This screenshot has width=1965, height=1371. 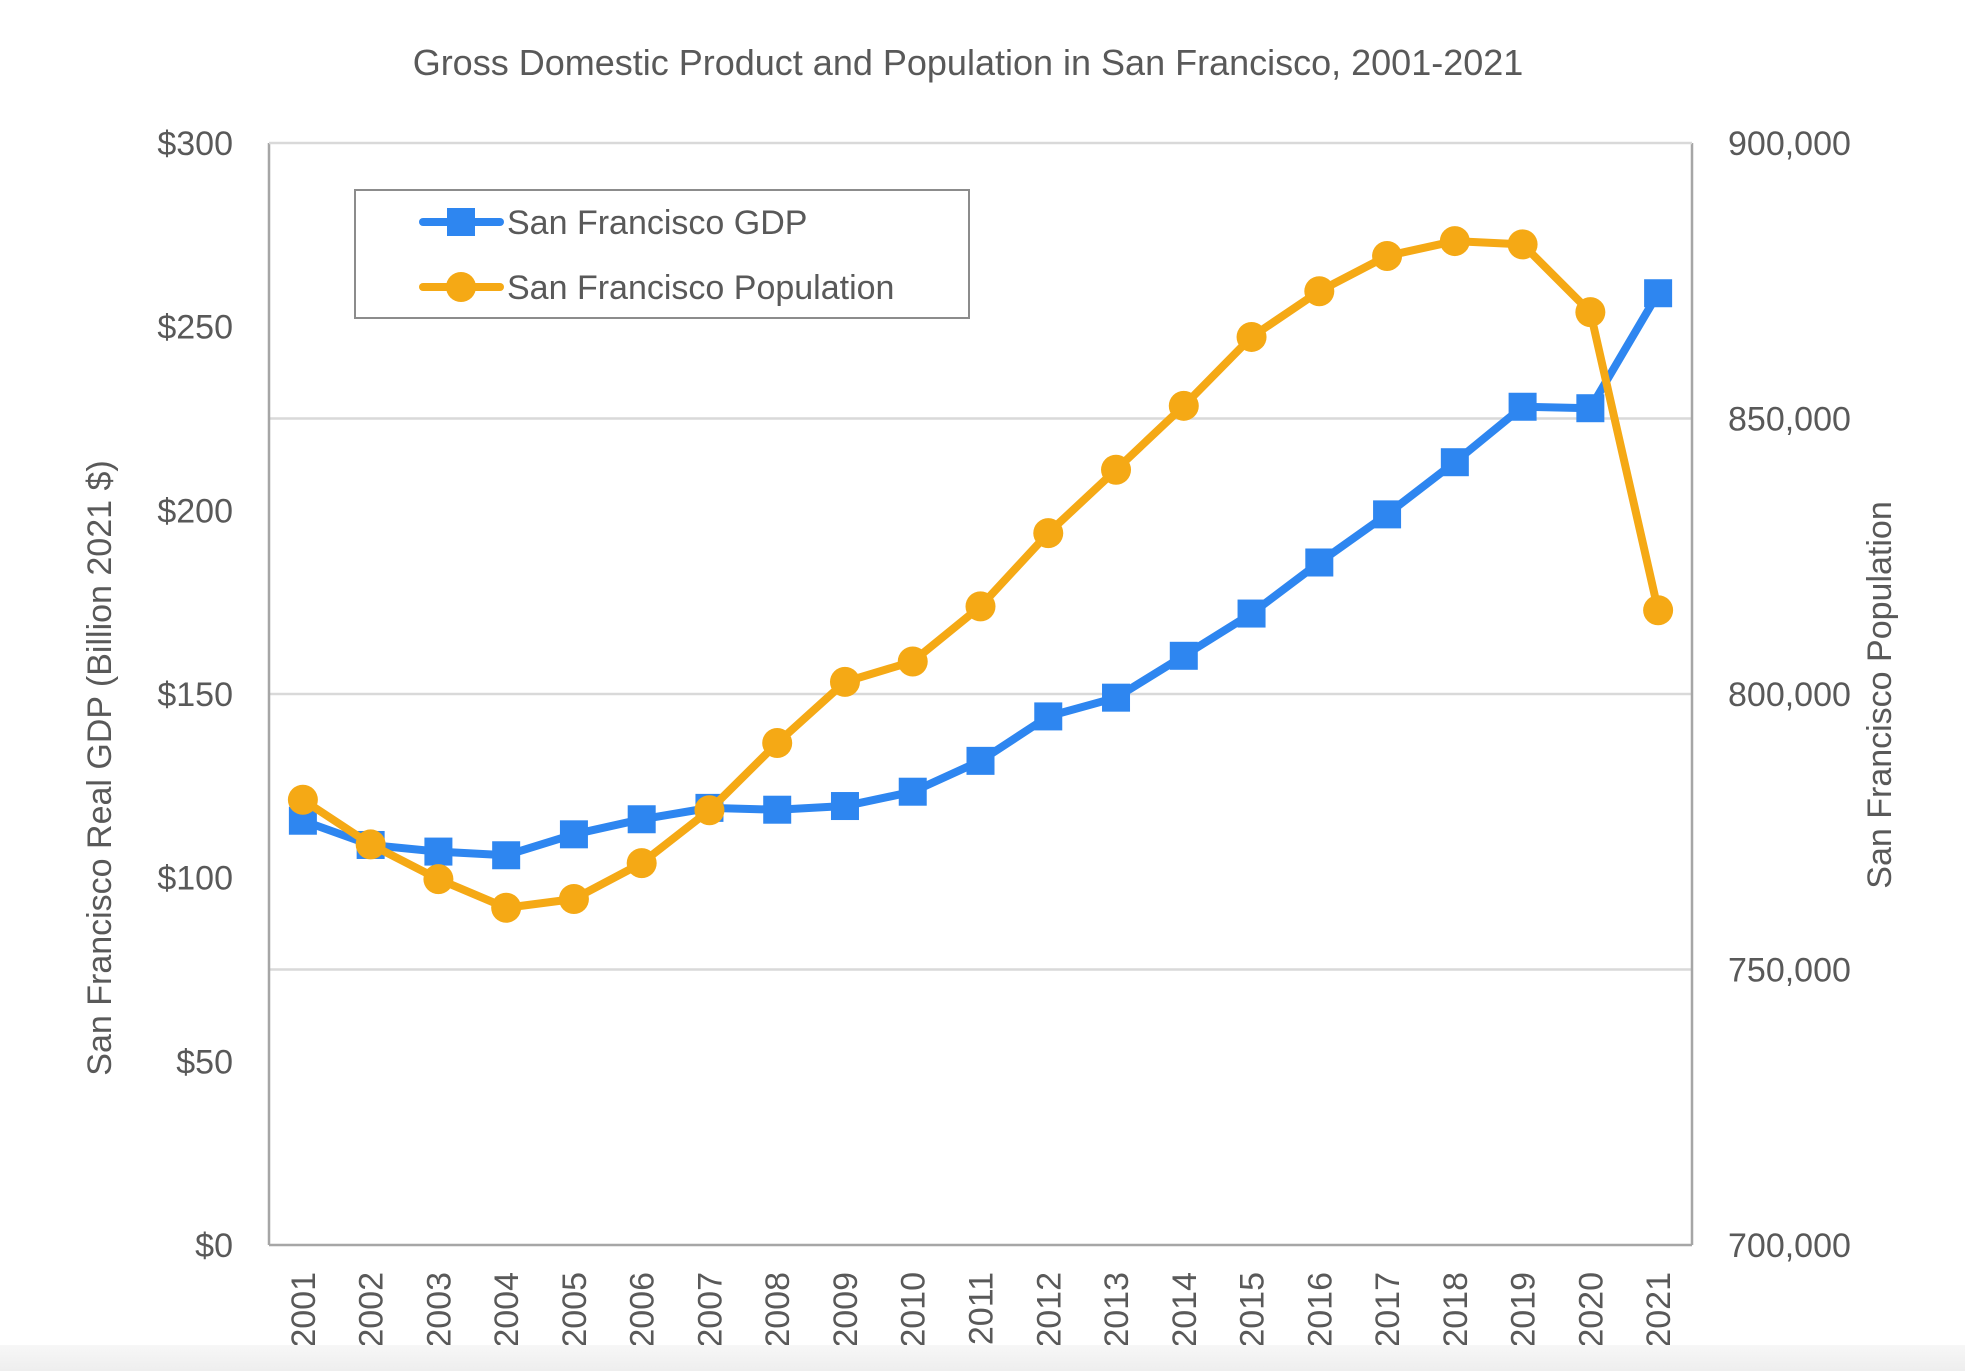 I want to click on left-tick-label: $0, so click(x=214, y=1246).